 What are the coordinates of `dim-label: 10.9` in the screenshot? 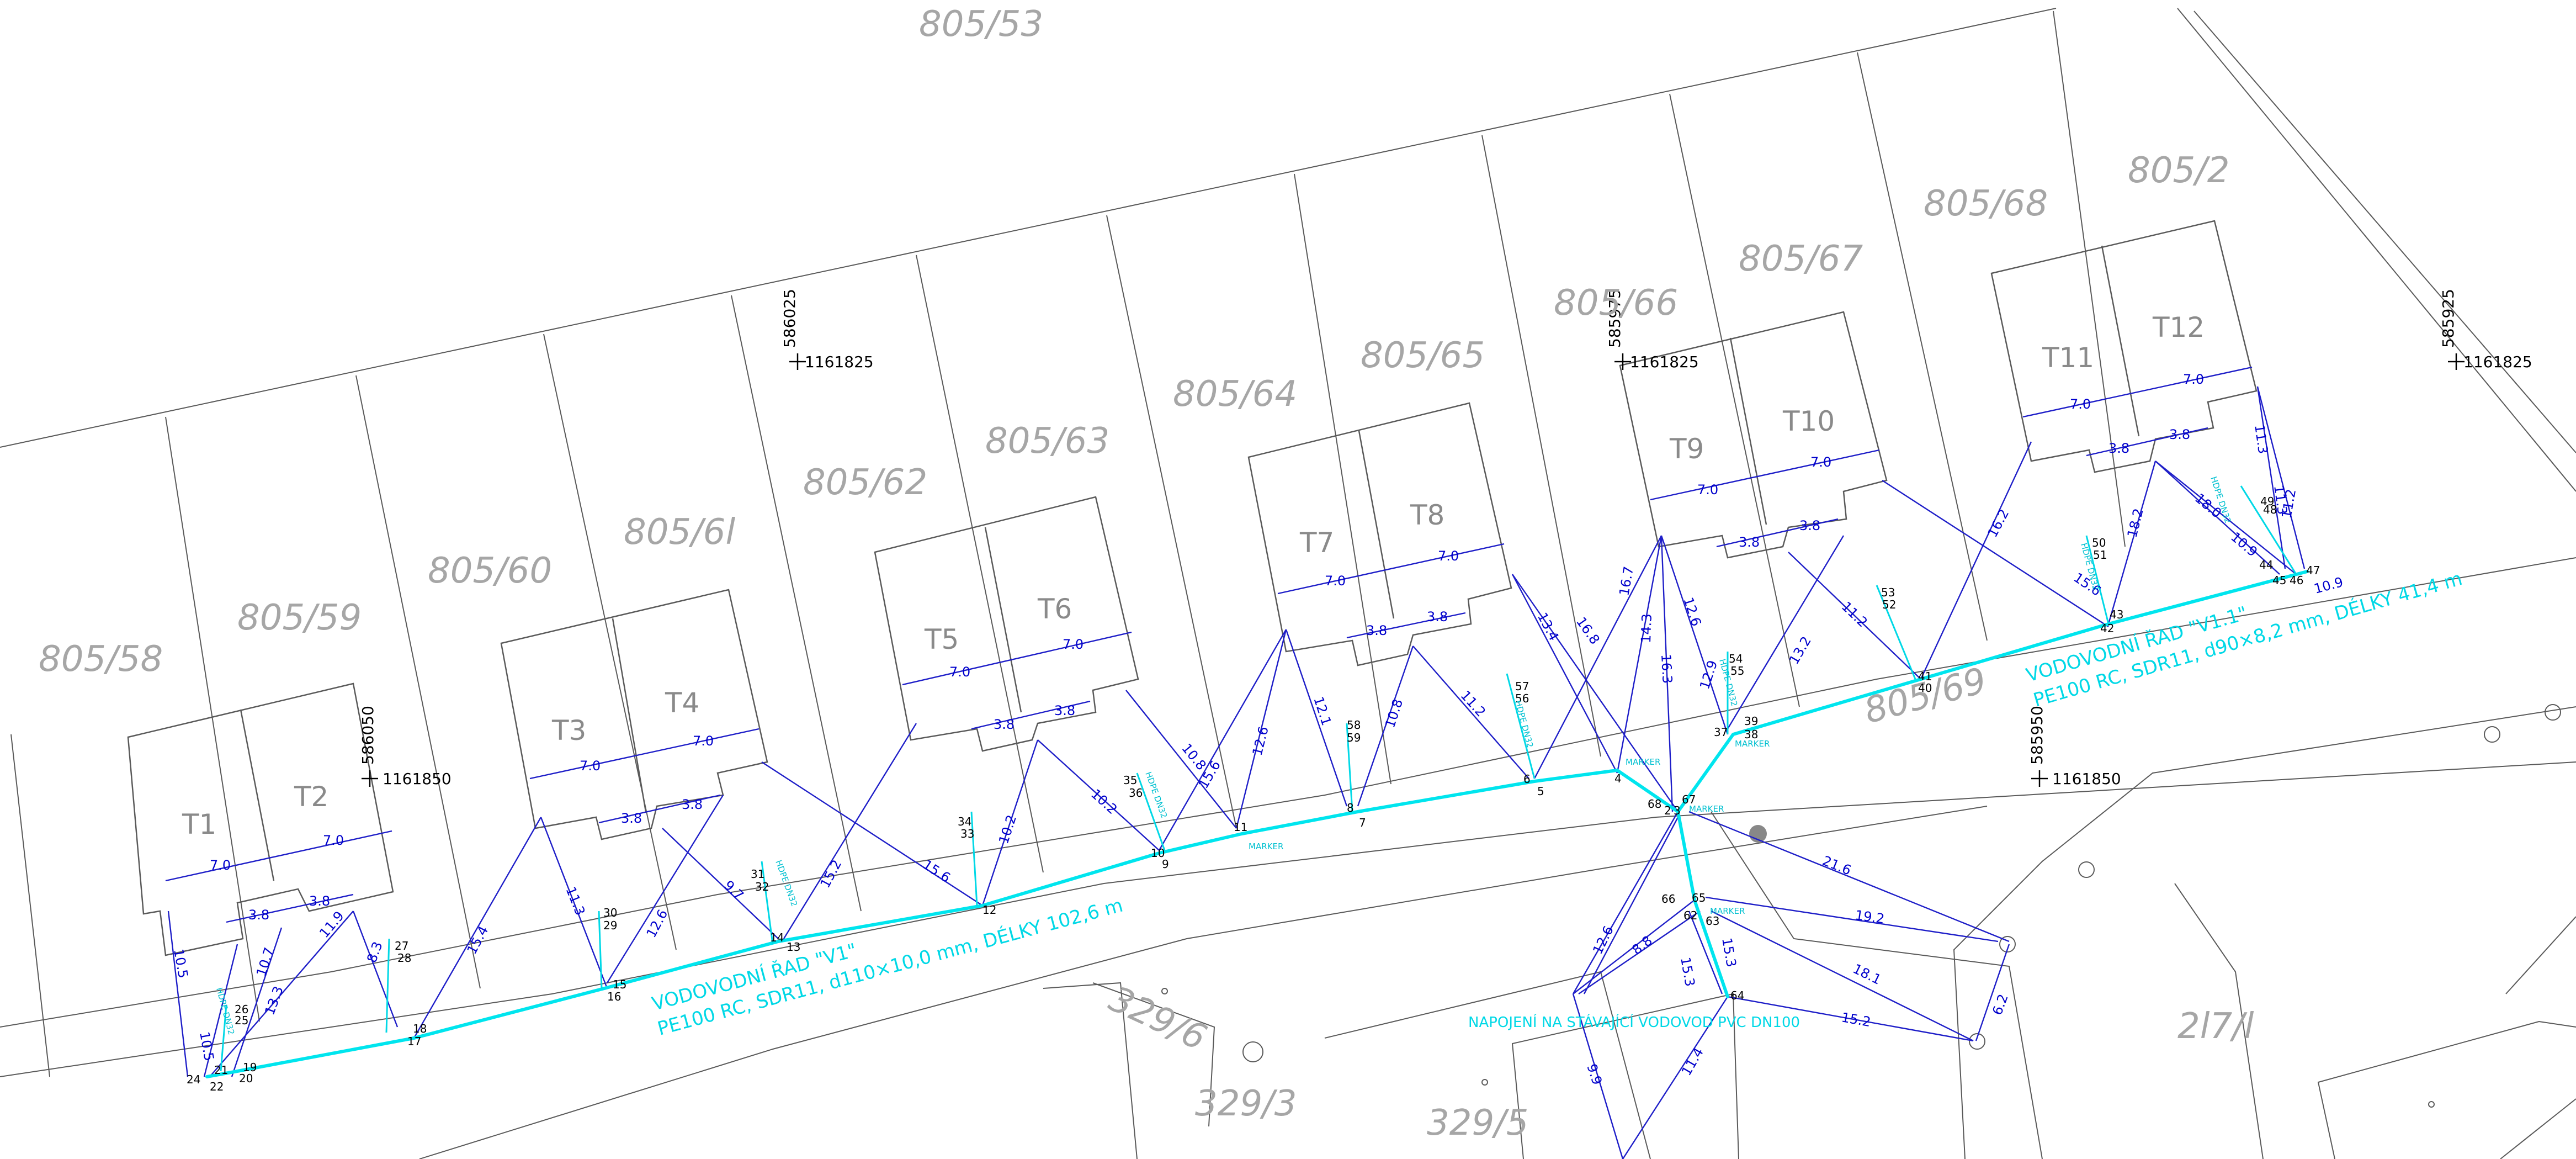 It's located at (2328, 585).